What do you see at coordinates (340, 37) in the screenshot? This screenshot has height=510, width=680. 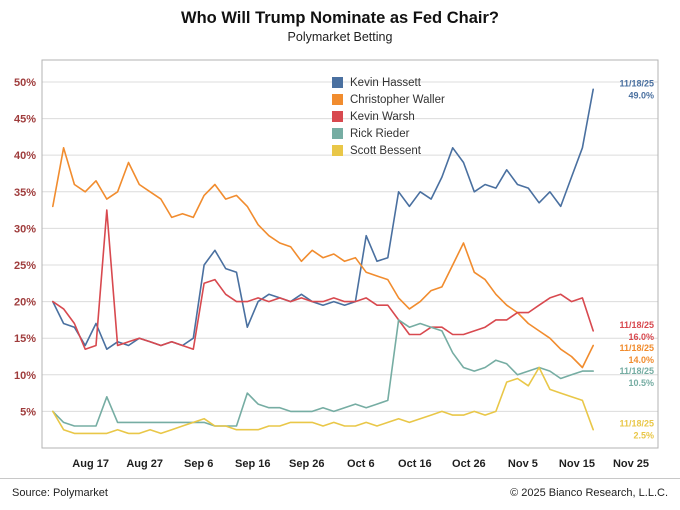 I see `chart-subtitle: Polymarket Betting` at bounding box center [340, 37].